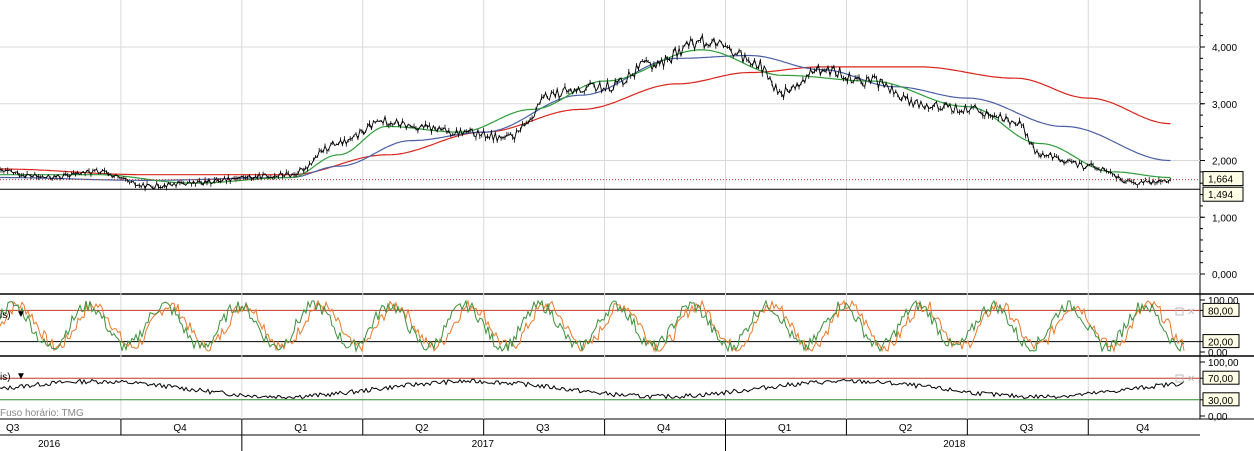 This screenshot has height=451, width=1254. Describe the element at coordinates (1224, 48) in the screenshot. I see `y-tick-label: 4,000` at that location.